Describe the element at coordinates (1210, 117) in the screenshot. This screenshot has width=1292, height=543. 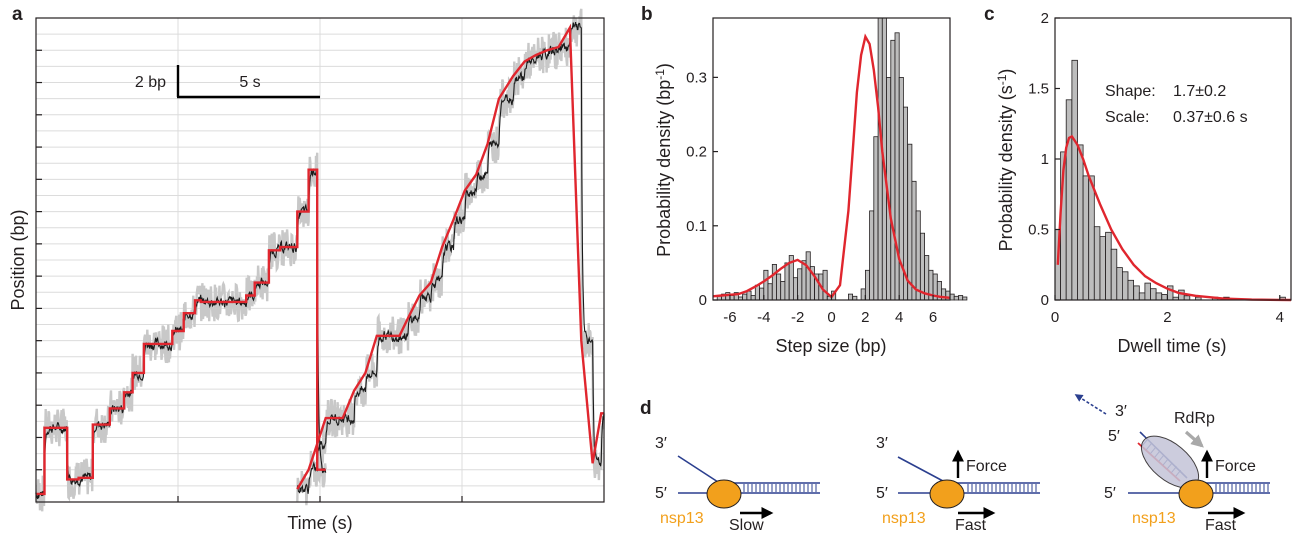
I see `scale-value: 0.37±0.6 s` at that location.